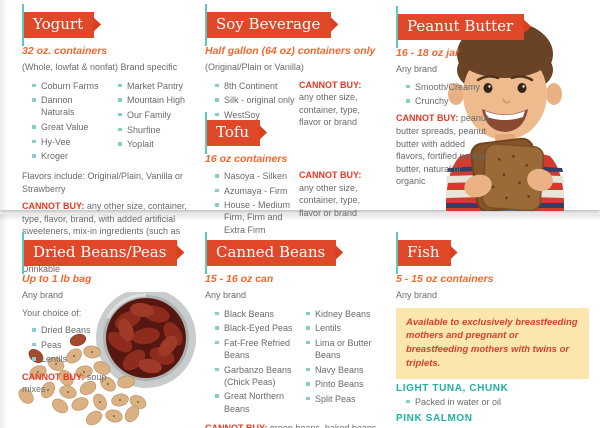 The image size is (600, 428). Describe the element at coordinates (417, 69) in the screenshot. I see `peanut-note: Any brand` at that location.